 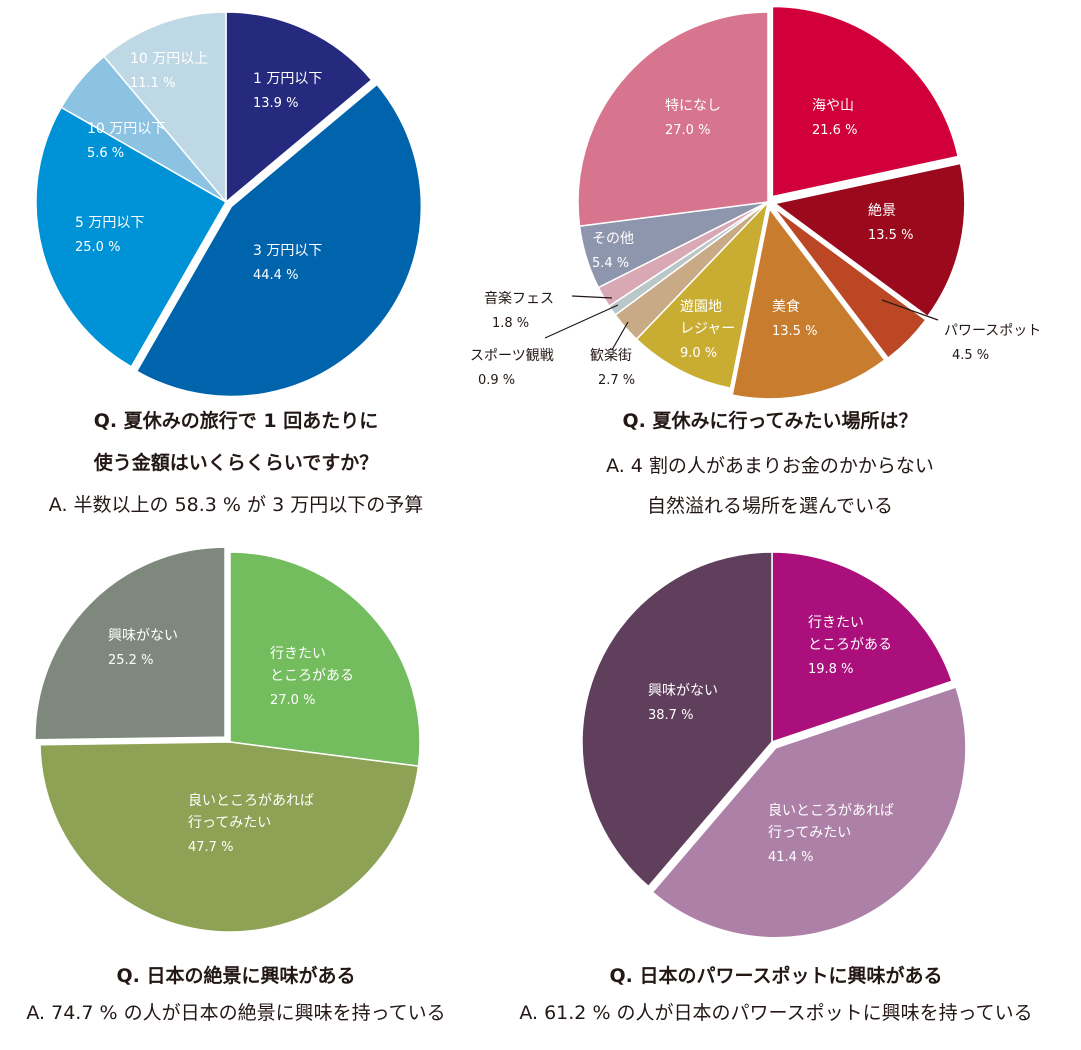 What do you see at coordinates (699, 353) in the screenshot?
I see `slice-value: 9.0 %` at bounding box center [699, 353].